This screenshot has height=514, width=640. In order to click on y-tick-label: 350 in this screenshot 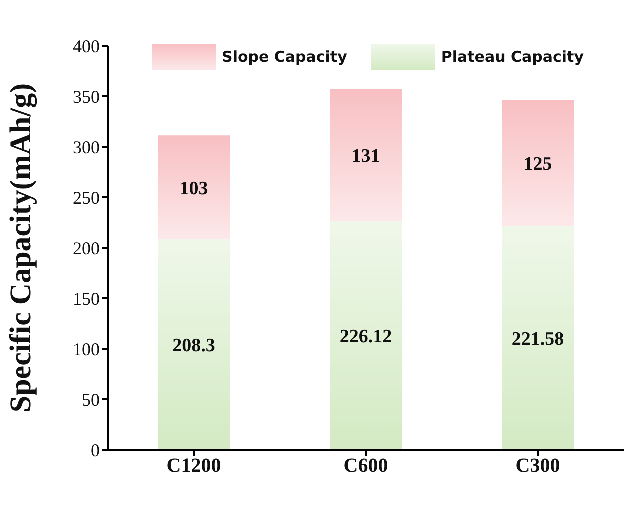, I will do `click(86, 96)`.